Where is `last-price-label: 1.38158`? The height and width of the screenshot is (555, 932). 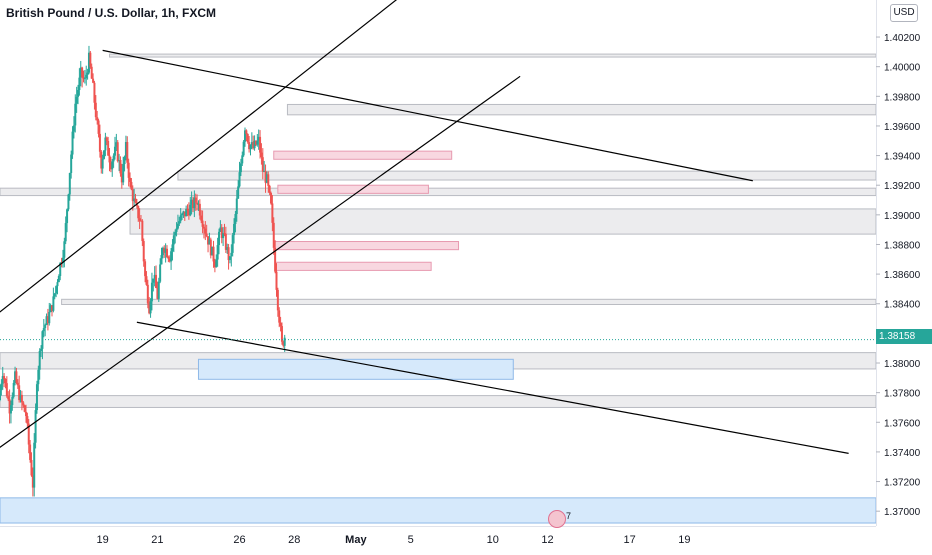 last-price-label: 1.38158 is located at coordinates (904, 336).